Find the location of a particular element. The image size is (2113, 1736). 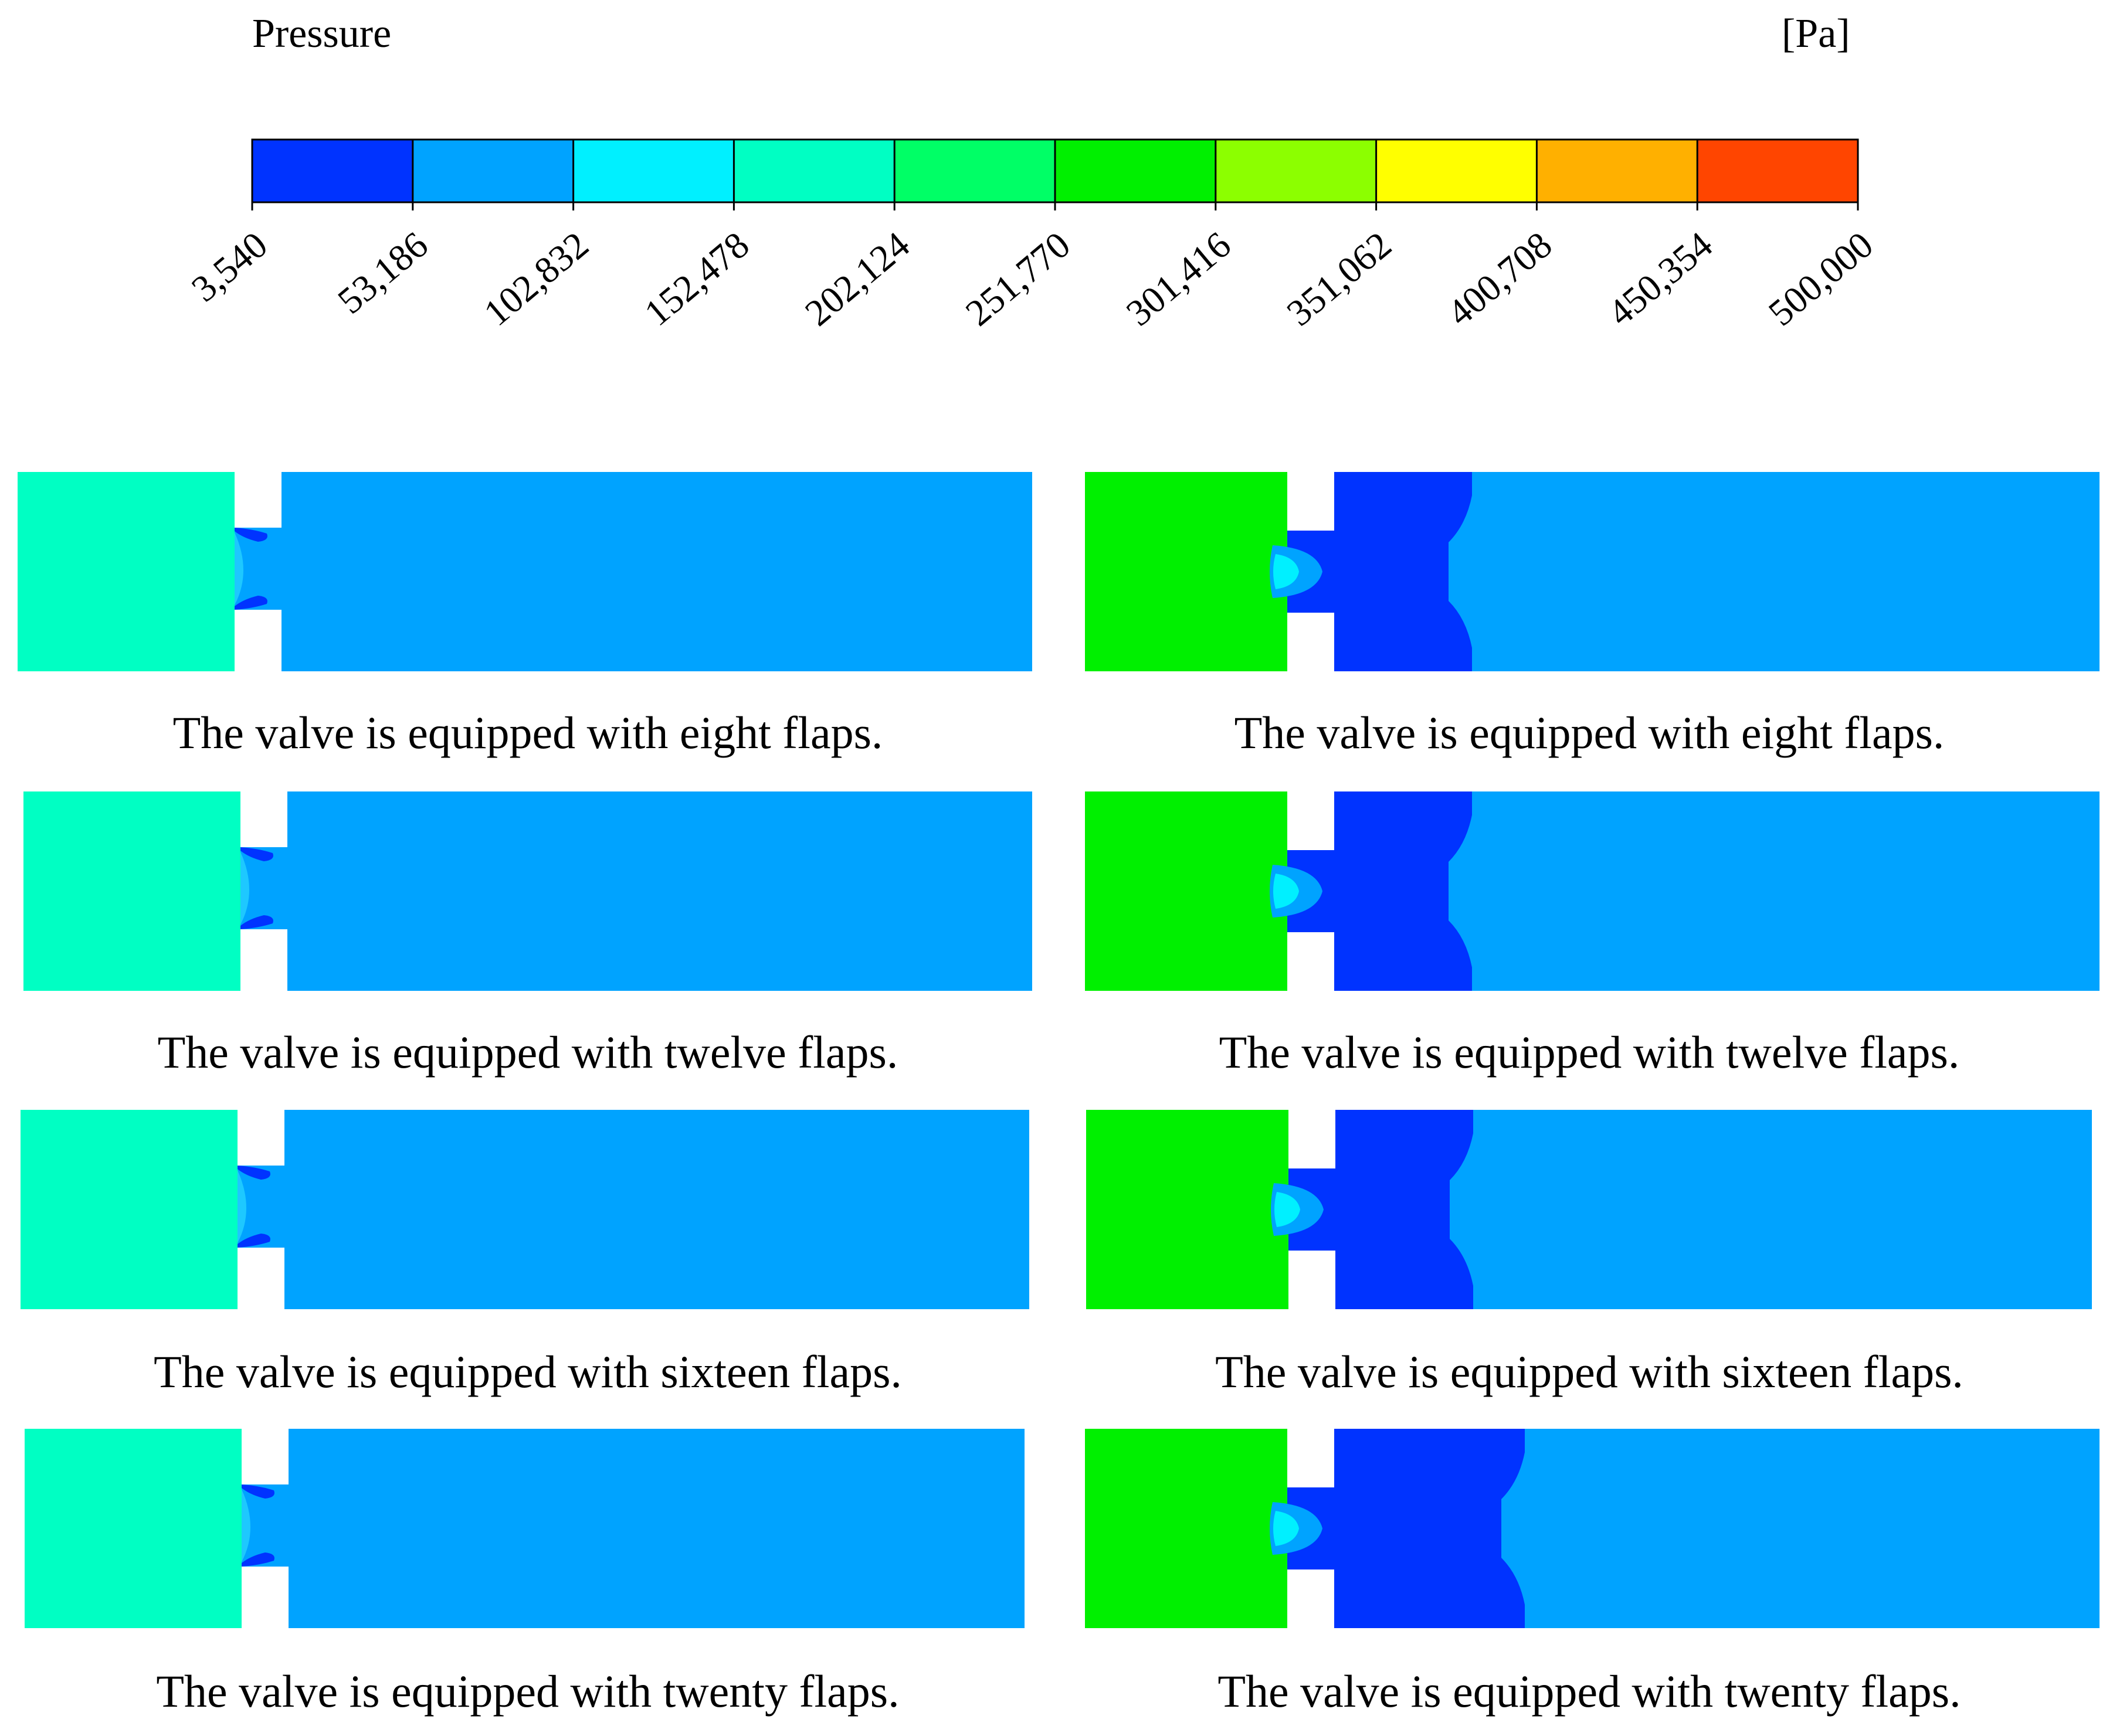

legend-unit: [Pa] is located at coordinates (1816, 33).